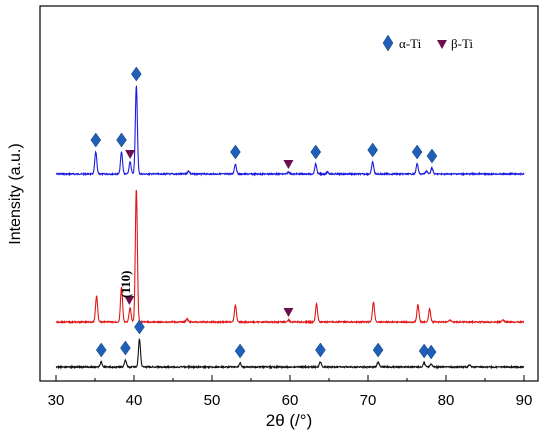 The width and height of the screenshot is (550, 443). What do you see at coordinates (446, 400) in the screenshot?
I see `x-tick-label-80: 80` at bounding box center [446, 400].